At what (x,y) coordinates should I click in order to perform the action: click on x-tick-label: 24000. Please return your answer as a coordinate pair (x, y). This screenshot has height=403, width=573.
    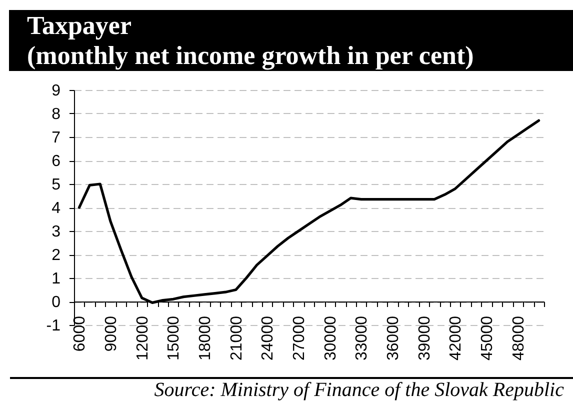
    Looking at the image, I should click on (268, 338).